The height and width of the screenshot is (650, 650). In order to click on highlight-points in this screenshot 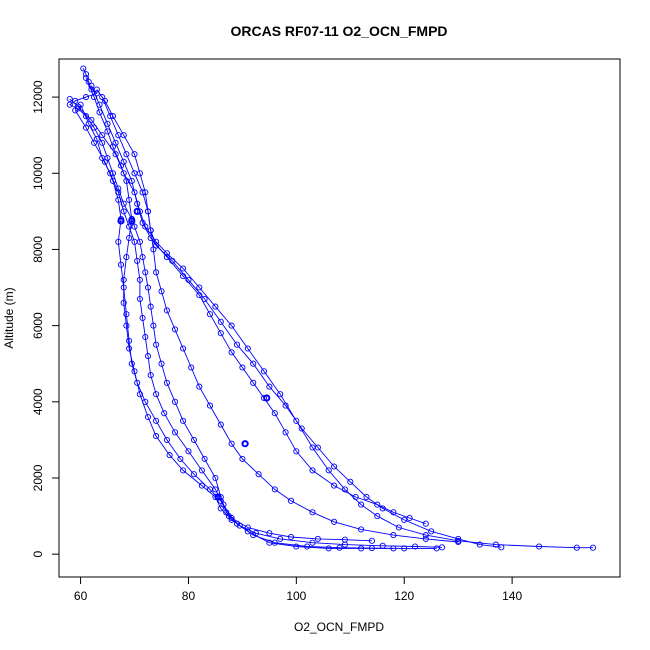, I will do `click(194, 354)`.